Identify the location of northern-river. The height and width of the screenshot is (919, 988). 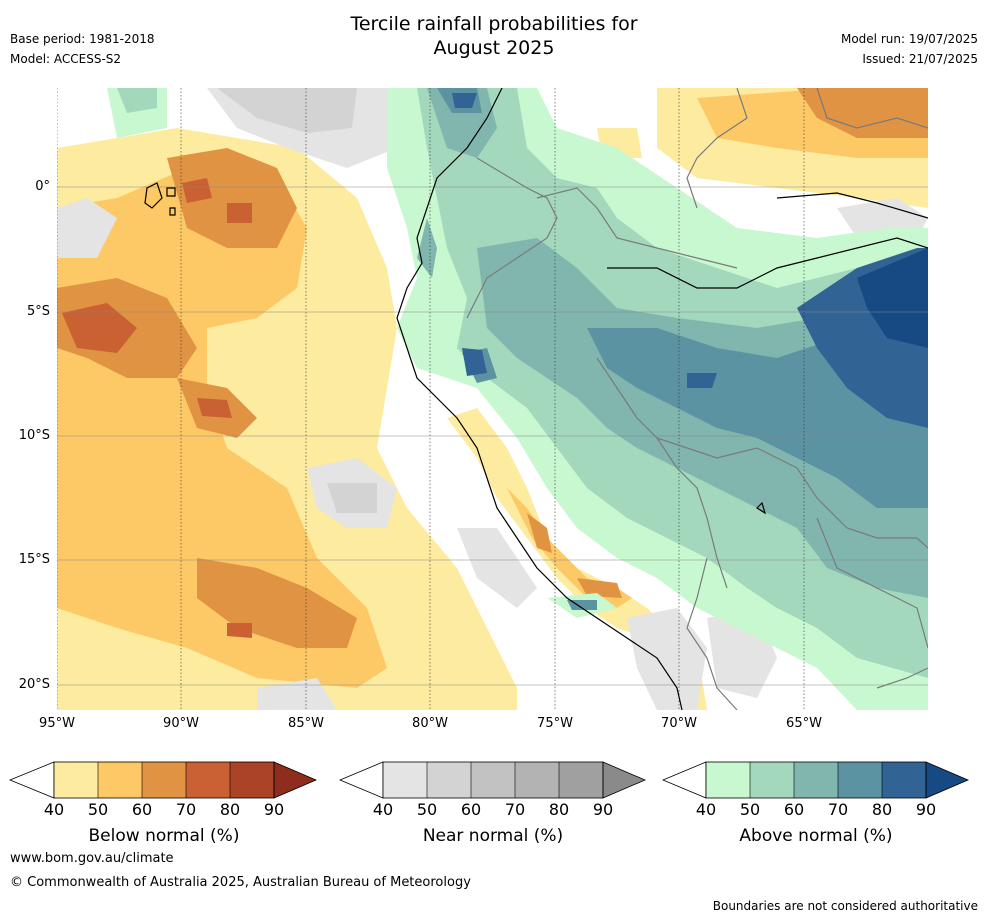
(852, 205).